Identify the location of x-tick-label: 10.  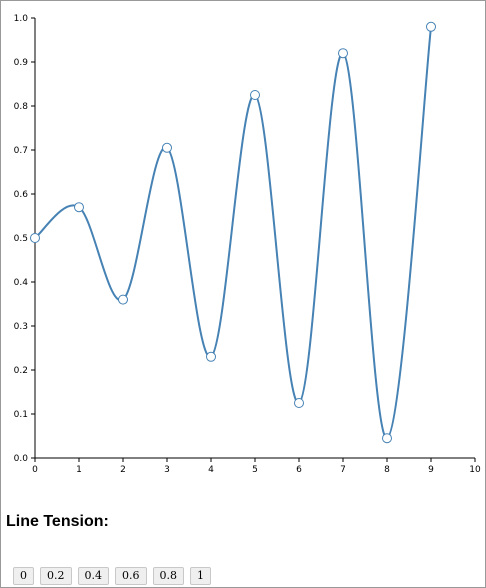
(475, 470).